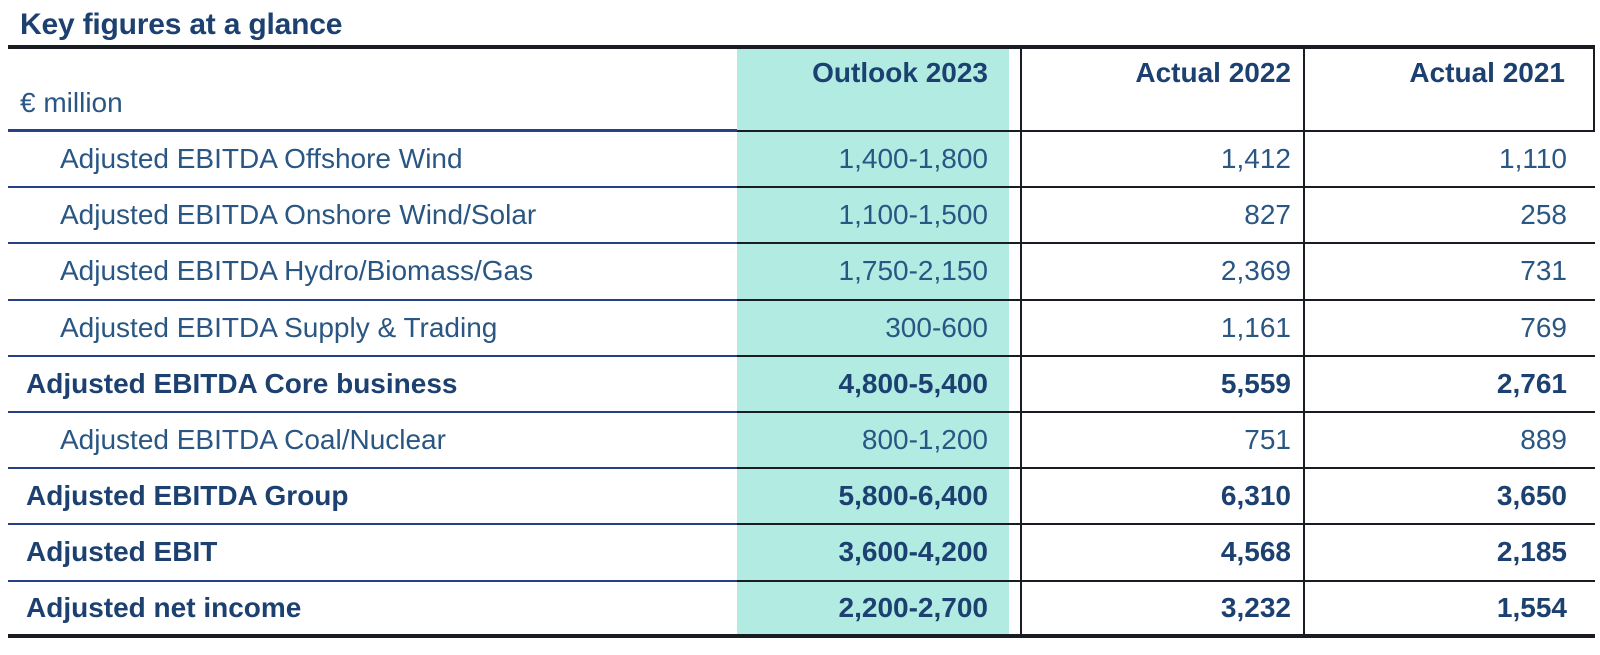 This screenshot has height=655, width=1600. What do you see at coordinates (372, 329) in the screenshot?
I see `row-label: Adjusted EBITDA Supply & Trading` at bounding box center [372, 329].